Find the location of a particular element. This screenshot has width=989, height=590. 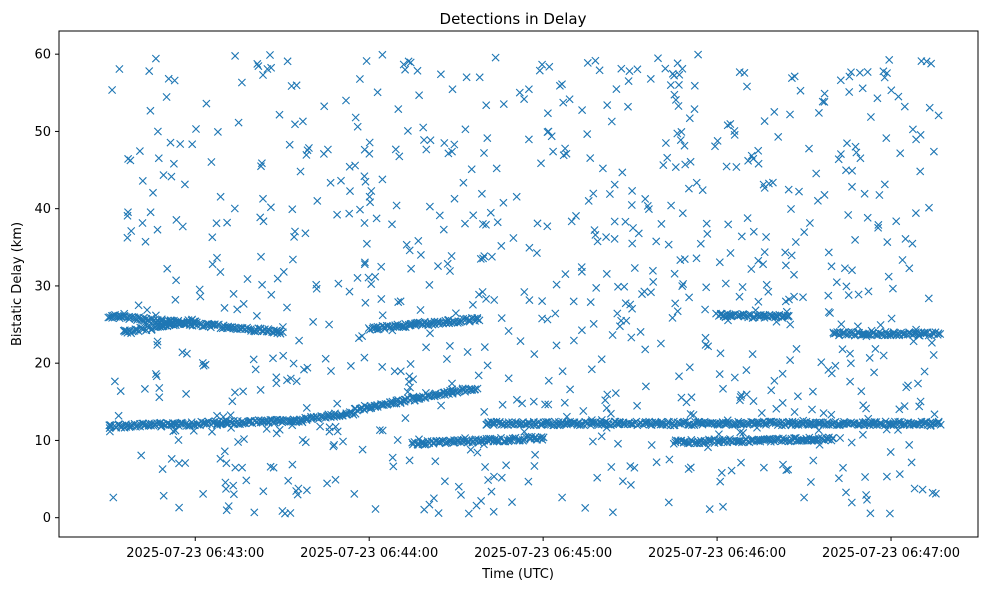

y-tick-label: 40 is located at coordinates (42, 209).